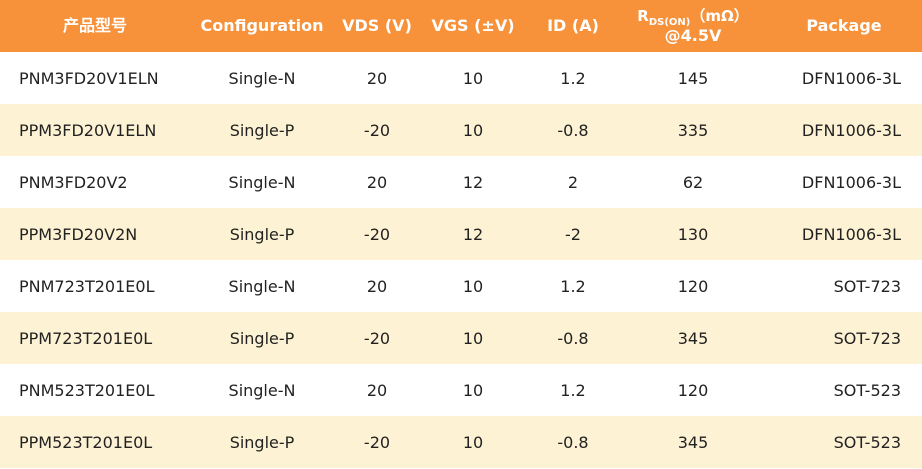 This screenshot has width=922, height=469. Describe the element at coordinates (86, 442) in the screenshot. I see `cell-product: PPM523T201E0L` at that location.